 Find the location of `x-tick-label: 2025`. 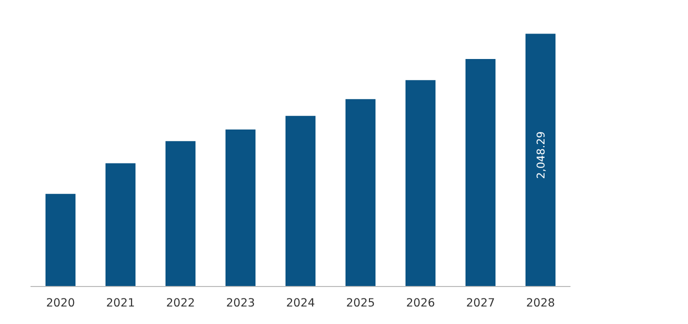

x-tick-label: 2025 is located at coordinates (360, 303).